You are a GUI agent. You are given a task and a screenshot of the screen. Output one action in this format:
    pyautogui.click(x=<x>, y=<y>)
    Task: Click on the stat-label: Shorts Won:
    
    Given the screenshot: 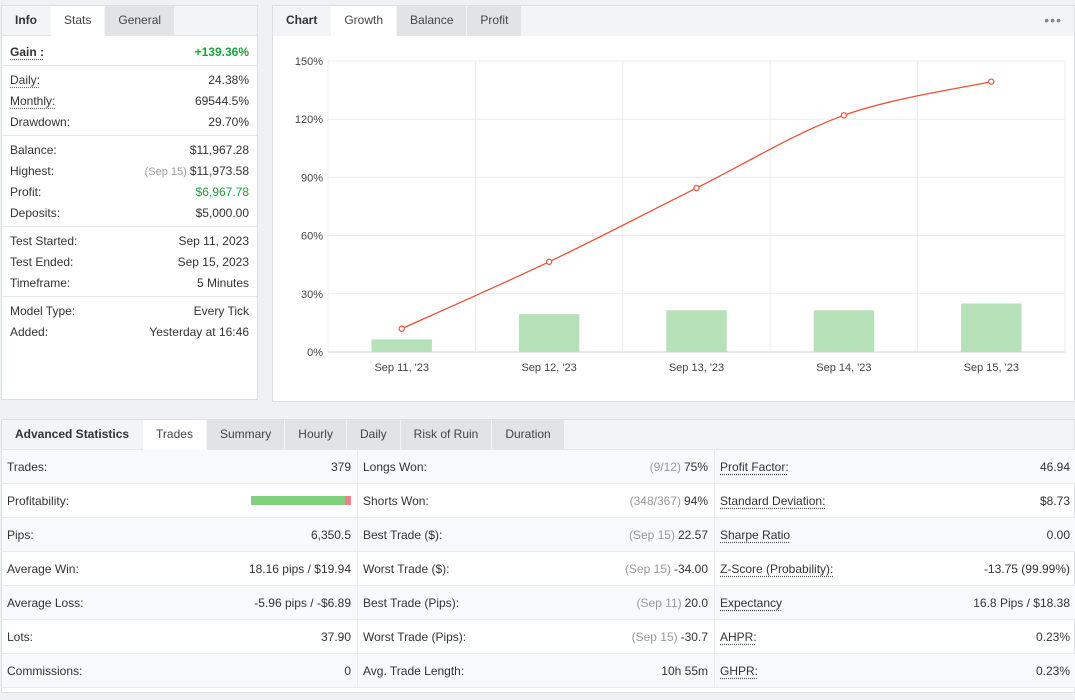 What is the action you would take?
    pyautogui.click(x=396, y=500)
    